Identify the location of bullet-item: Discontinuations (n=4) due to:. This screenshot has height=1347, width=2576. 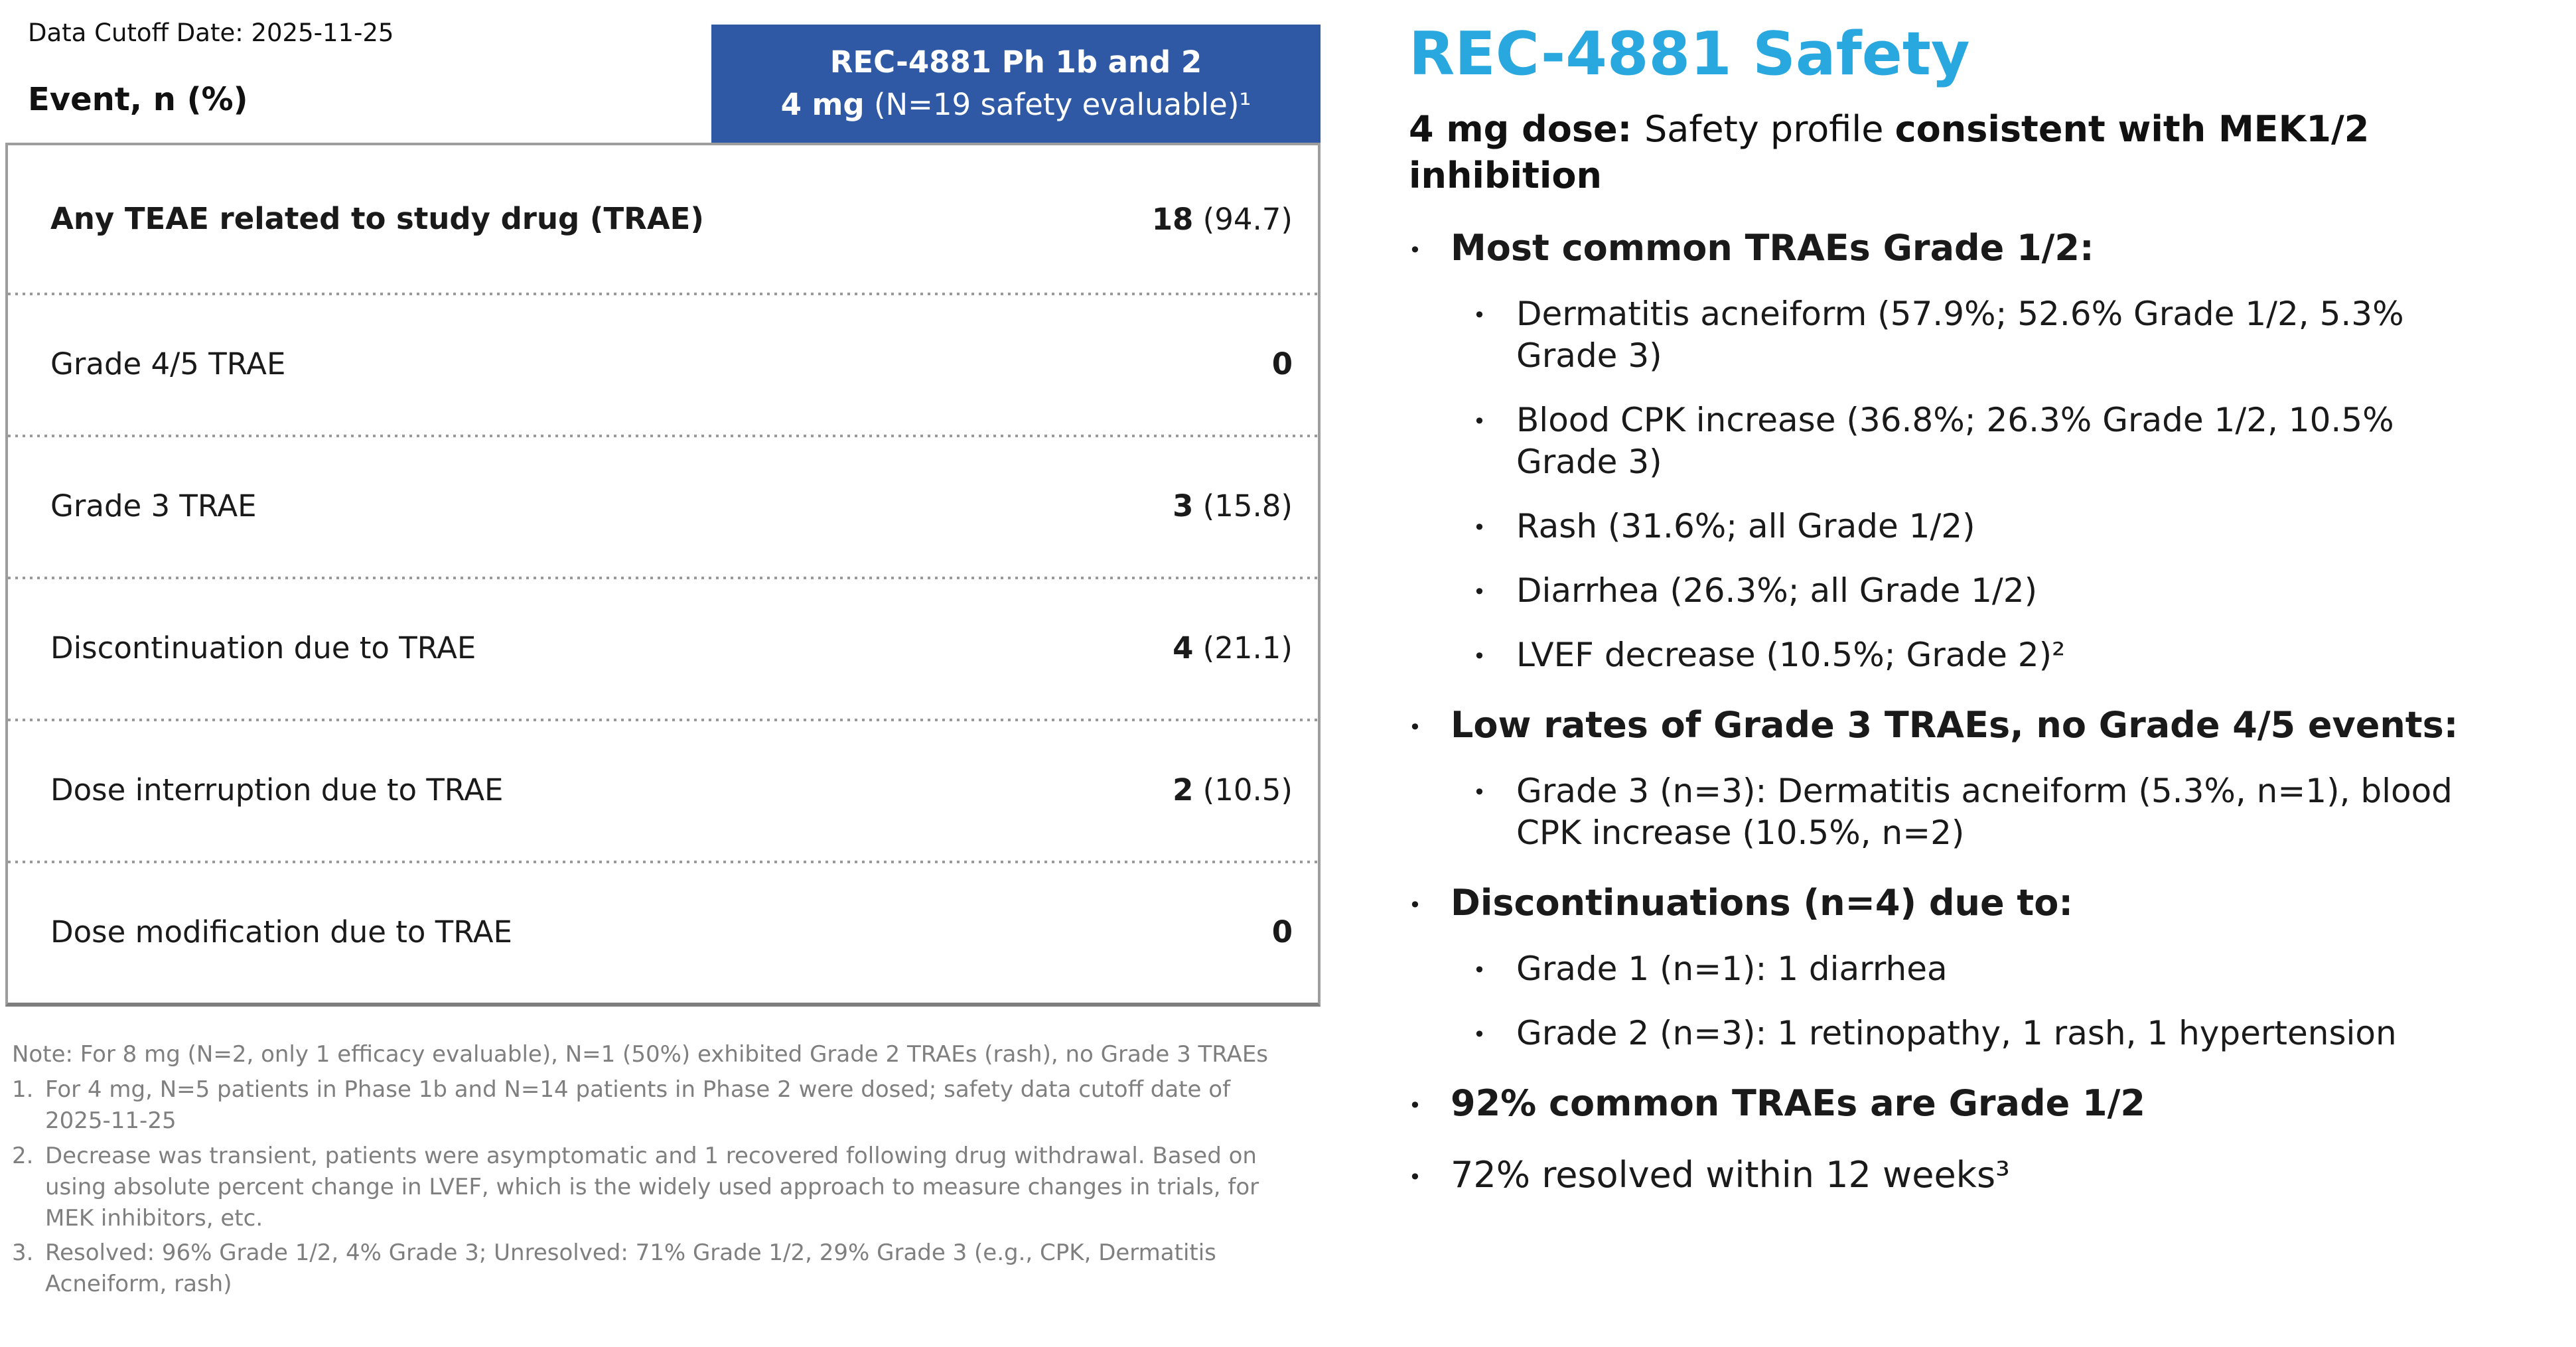
(1986, 903).